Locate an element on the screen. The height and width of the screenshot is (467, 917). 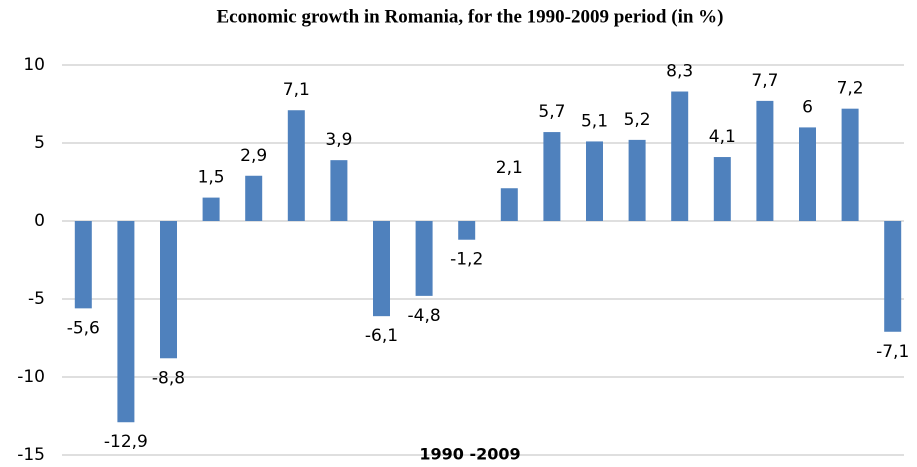
y-tick-label: 10 is located at coordinates (34, 65).